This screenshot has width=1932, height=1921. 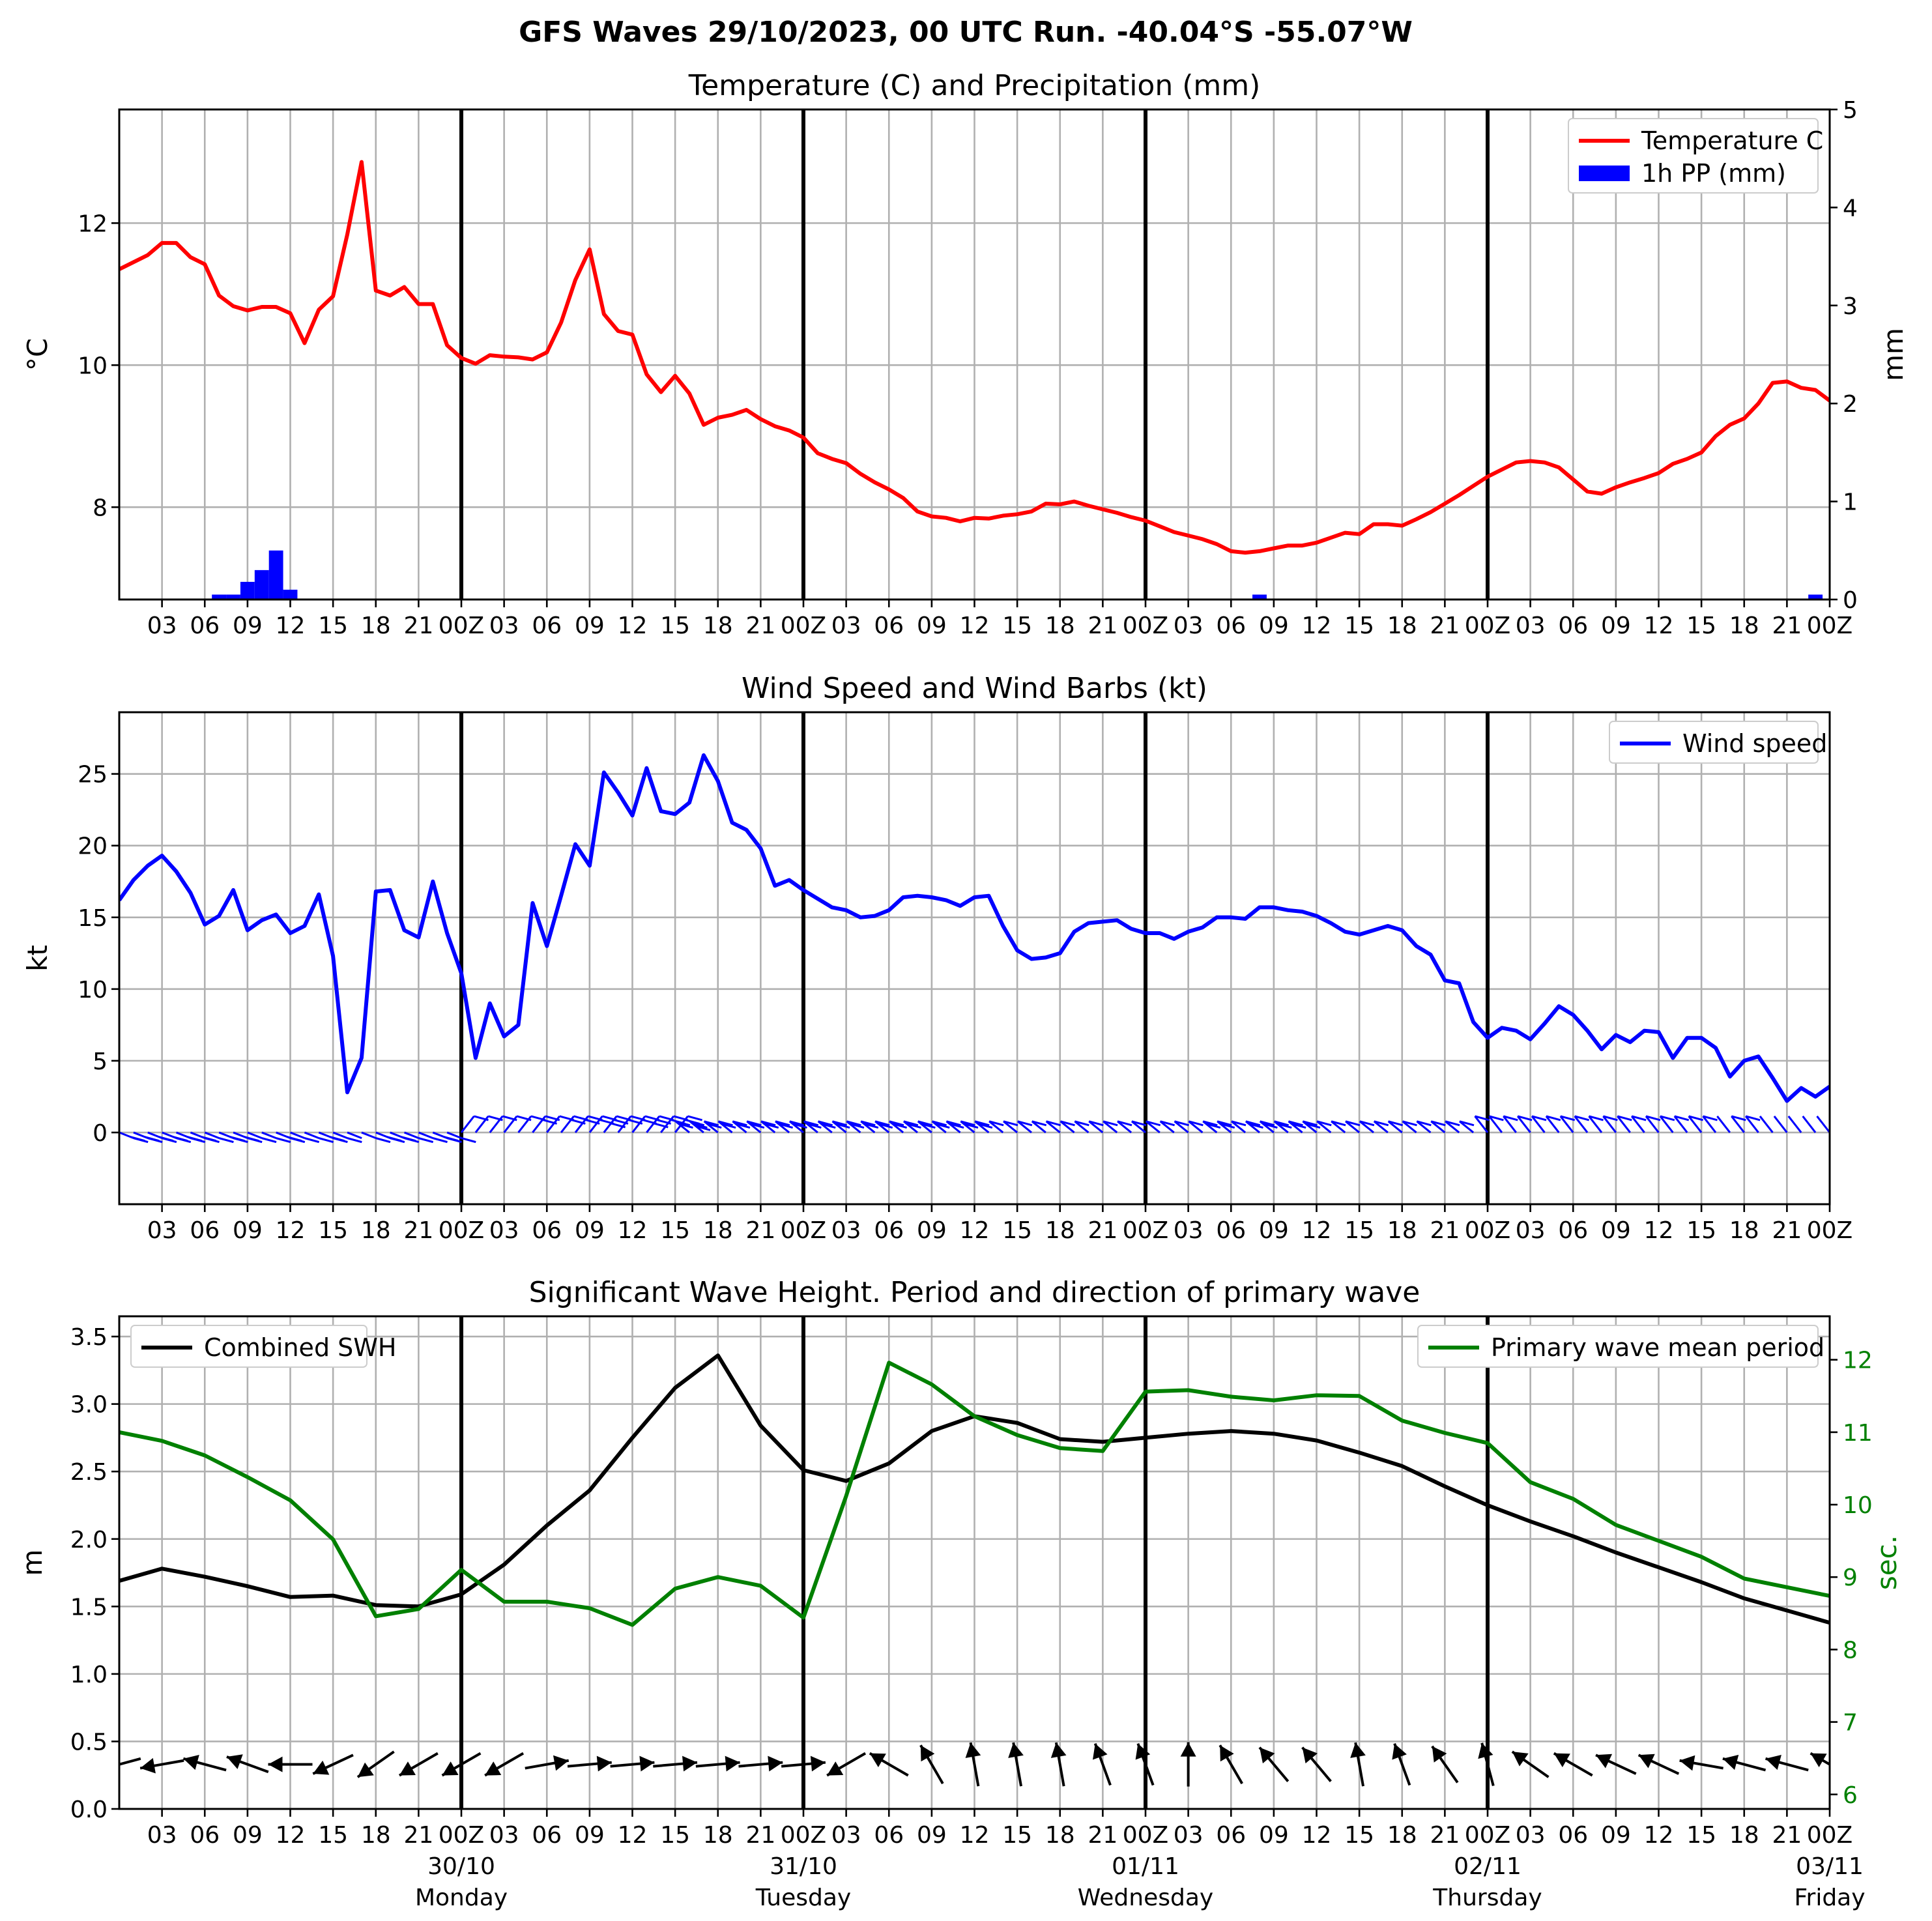 I want to click on panel-title: Temperature (C) and Precipitation (mm), so click(x=974, y=85).